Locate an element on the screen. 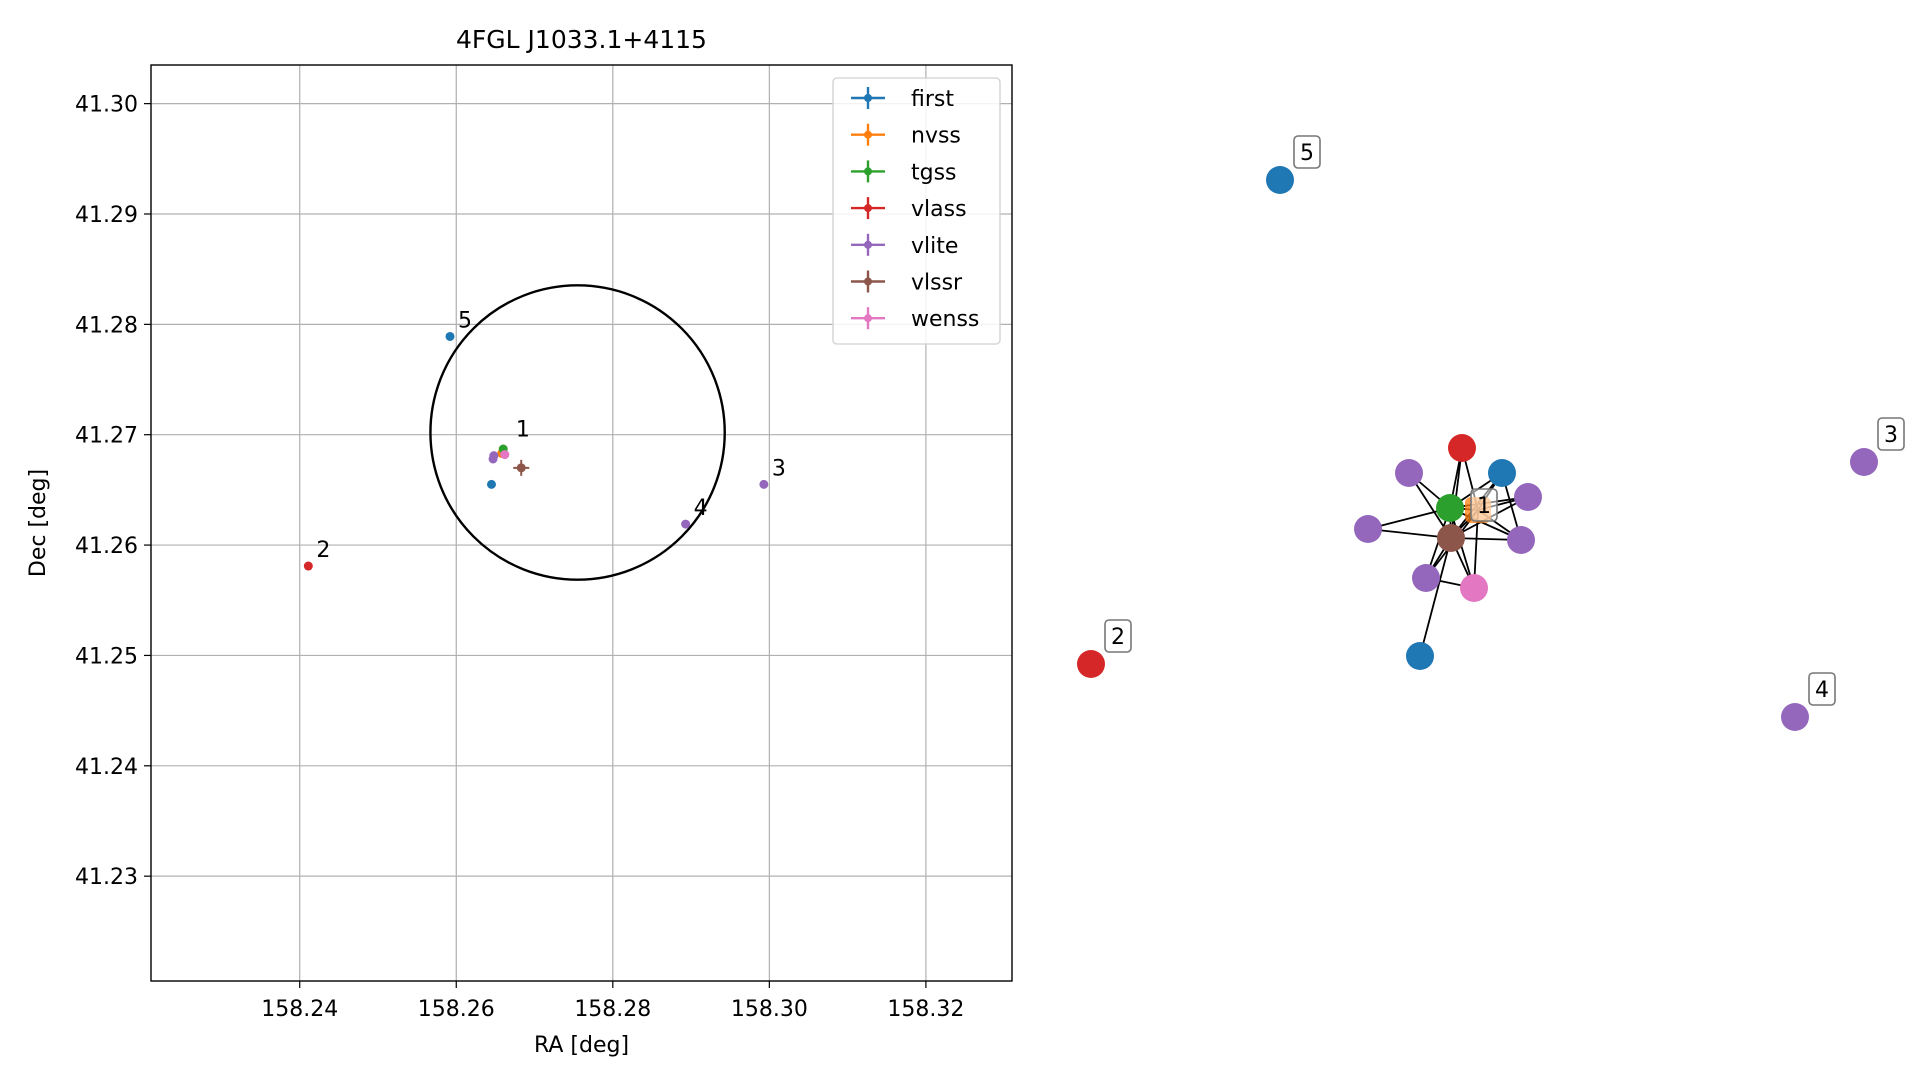 This screenshot has height=1080, width=1919. x-tick-label: 158.28 is located at coordinates (612, 1009).